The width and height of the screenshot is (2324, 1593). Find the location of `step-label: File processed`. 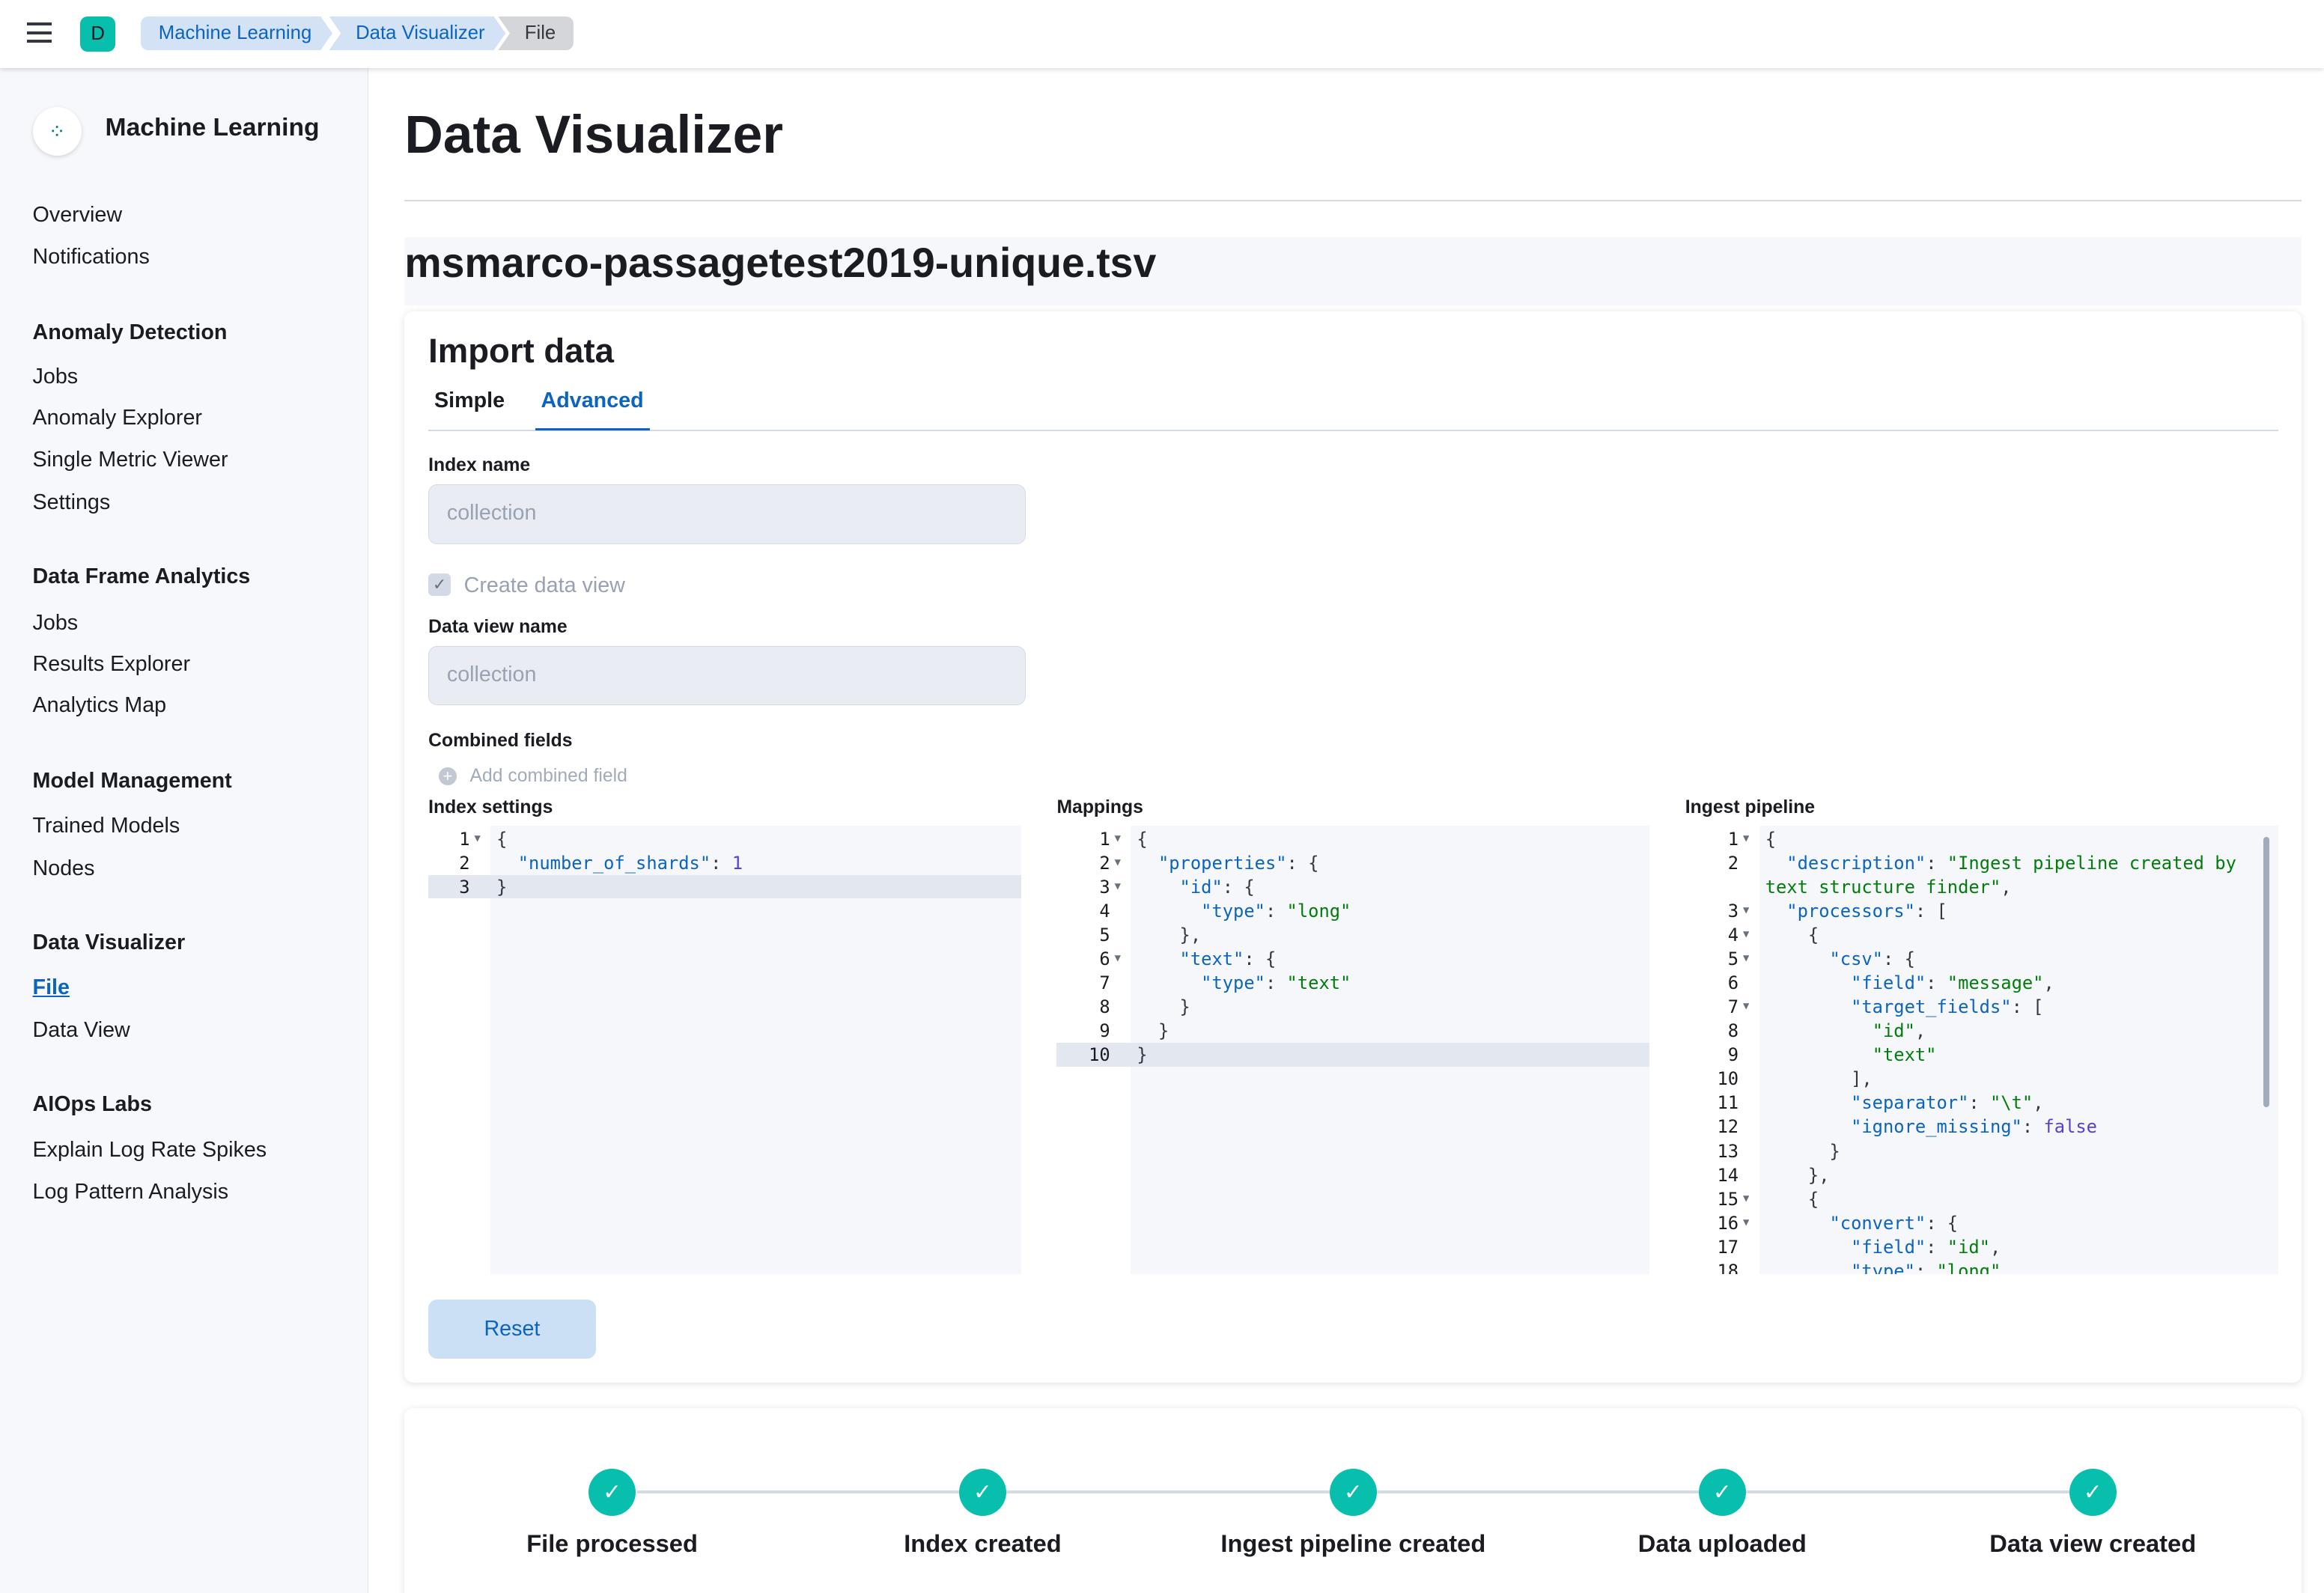

step-label: File processed is located at coordinates (612, 1543).